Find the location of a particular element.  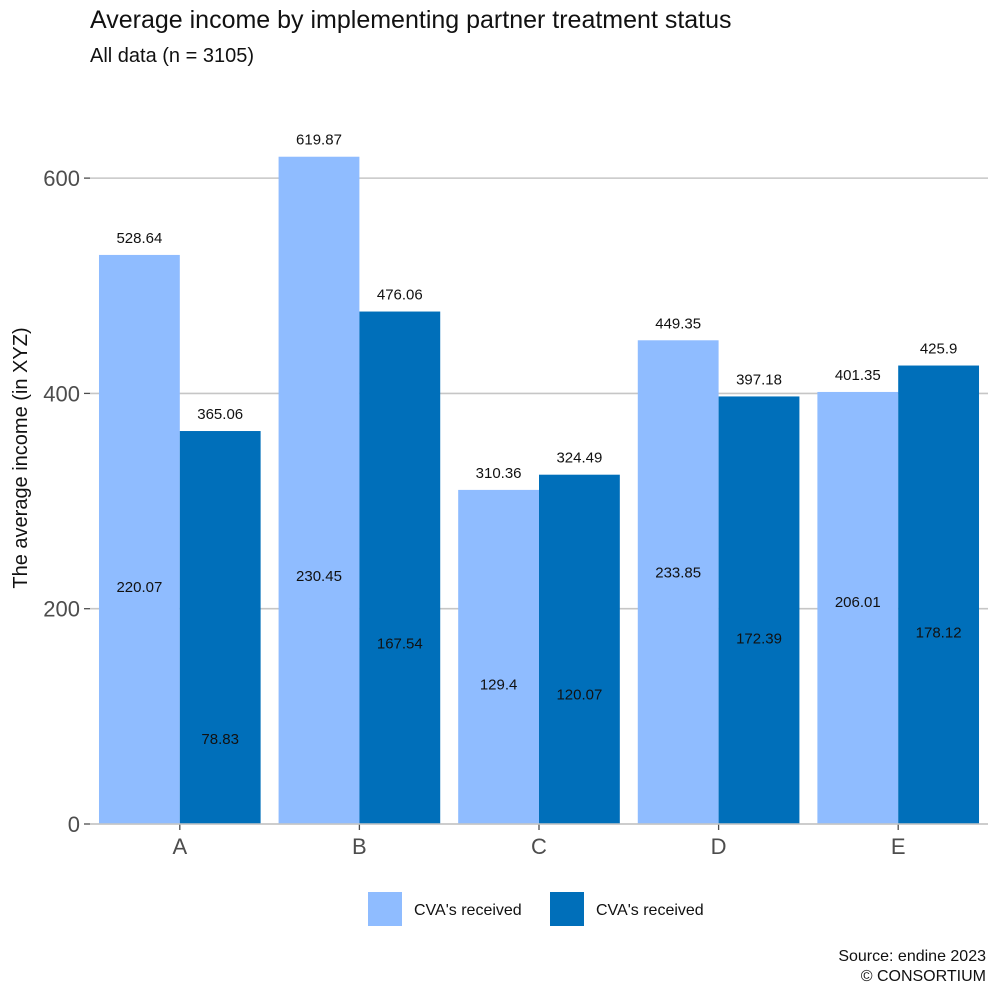

x-tick-label: B is located at coordinates (359, 846).